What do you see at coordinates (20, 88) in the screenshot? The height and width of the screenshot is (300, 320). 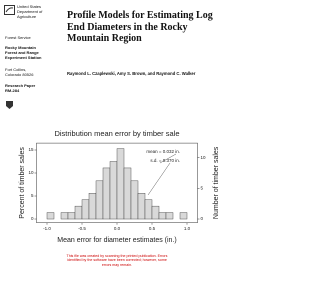 I see `series: Research Paper RM-284` at bounding box center [20, 88].